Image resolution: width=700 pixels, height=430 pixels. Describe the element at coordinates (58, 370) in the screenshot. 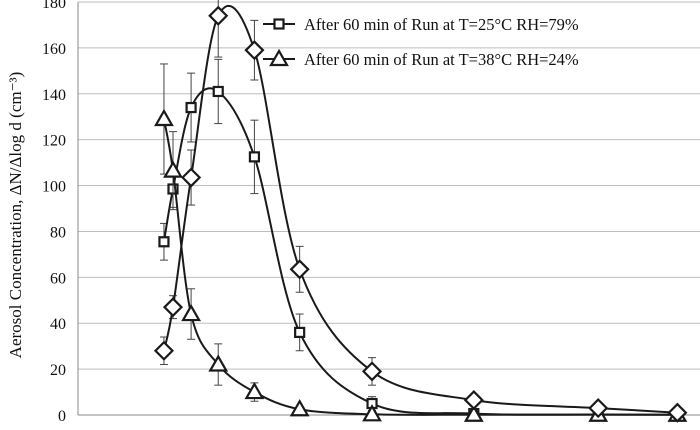

I see `y-tick-label: 20` at that location.